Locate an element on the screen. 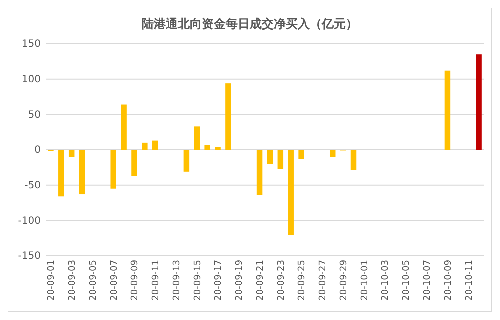 This screenshot has height=320, width=500. x-tick-label: 20-09-27 is located at coordinates (323, 280).